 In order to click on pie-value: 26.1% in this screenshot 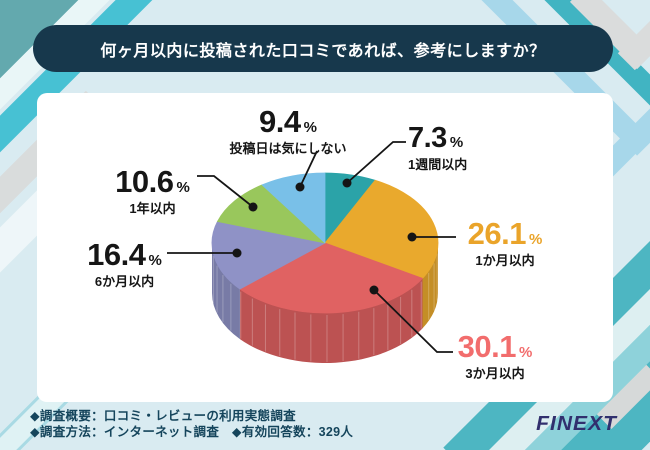, I will do `click(505, 233)`.